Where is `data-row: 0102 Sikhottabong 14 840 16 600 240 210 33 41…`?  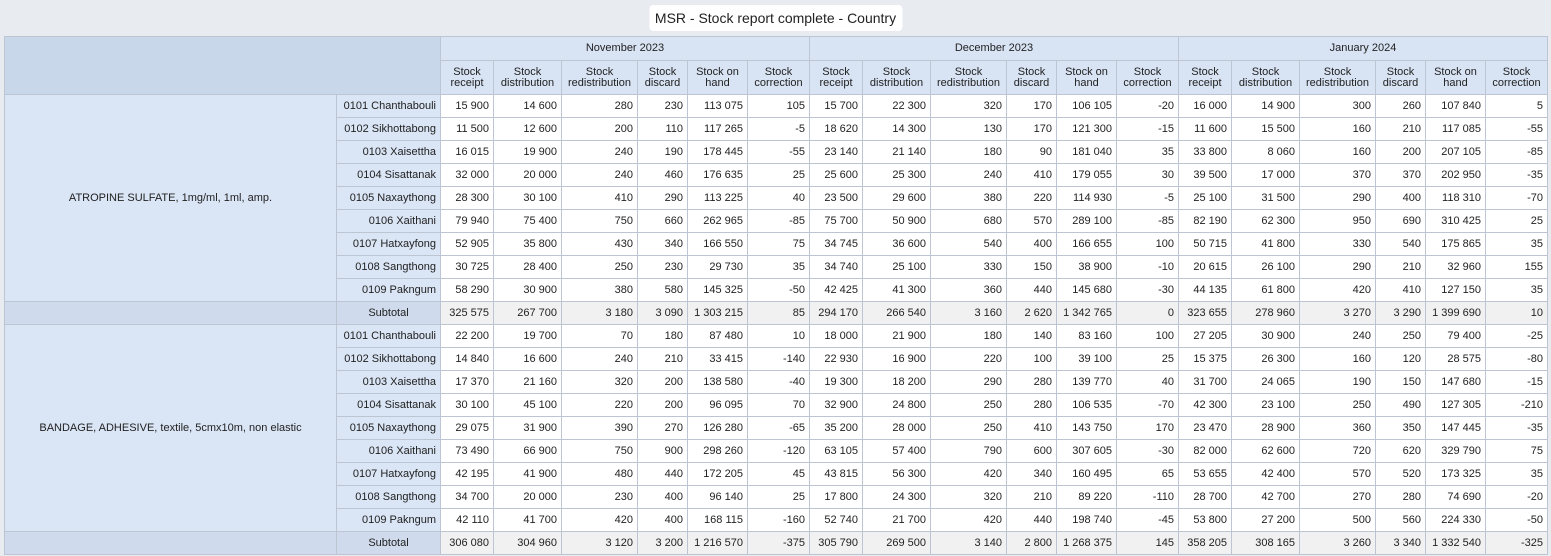
data-row: 0102 Sikhottabong 14 840 16 600 240 210 33 41… is located at coordinates (776, 359).